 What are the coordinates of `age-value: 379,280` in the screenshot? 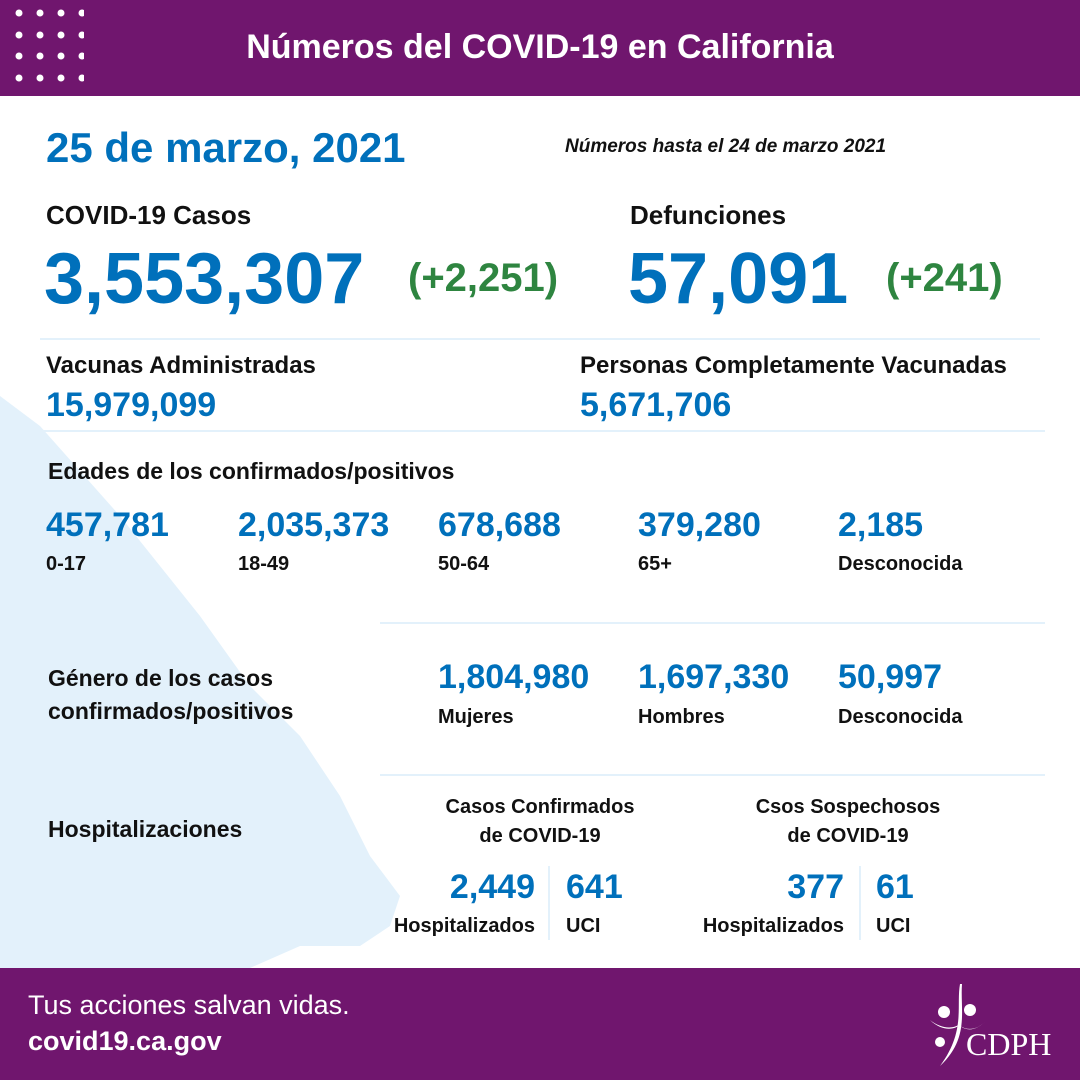 It's located at (699, 525).